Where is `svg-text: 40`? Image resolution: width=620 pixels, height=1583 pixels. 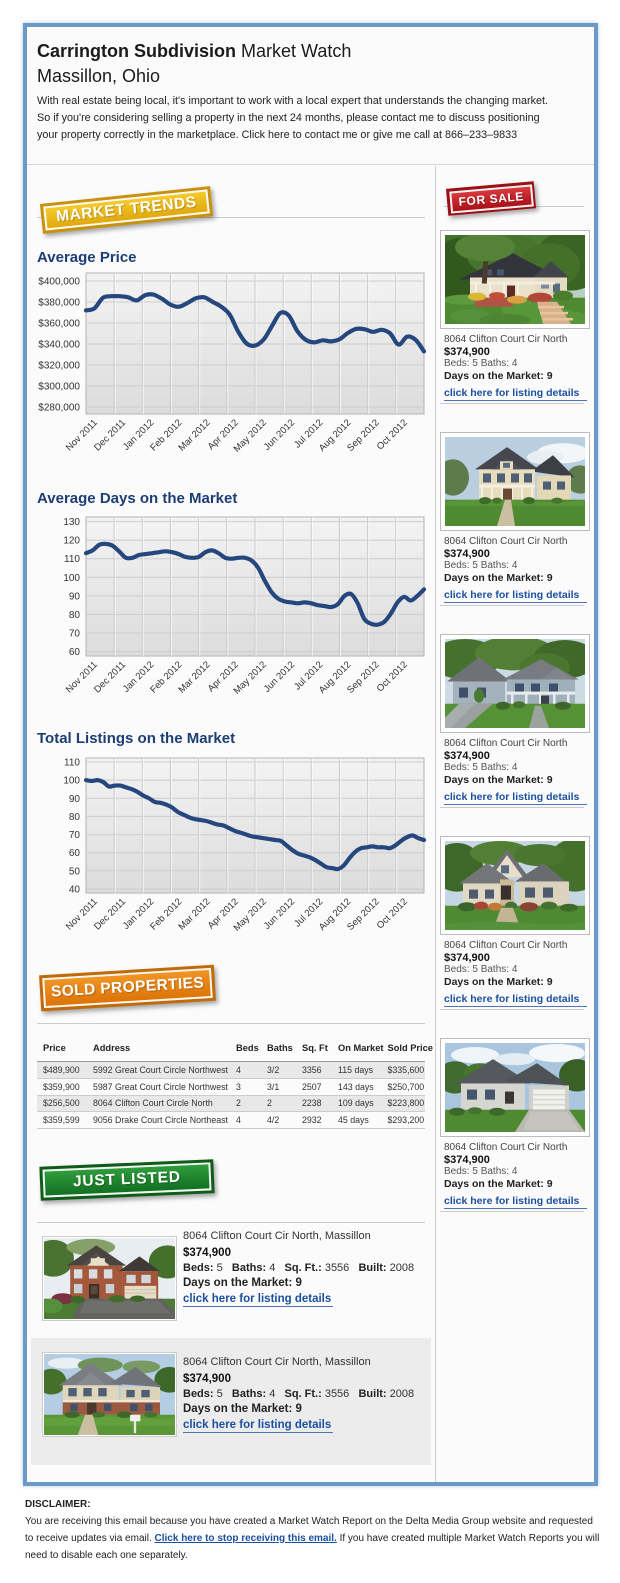
svg-text: 40 is located at coordinates (75, 890).